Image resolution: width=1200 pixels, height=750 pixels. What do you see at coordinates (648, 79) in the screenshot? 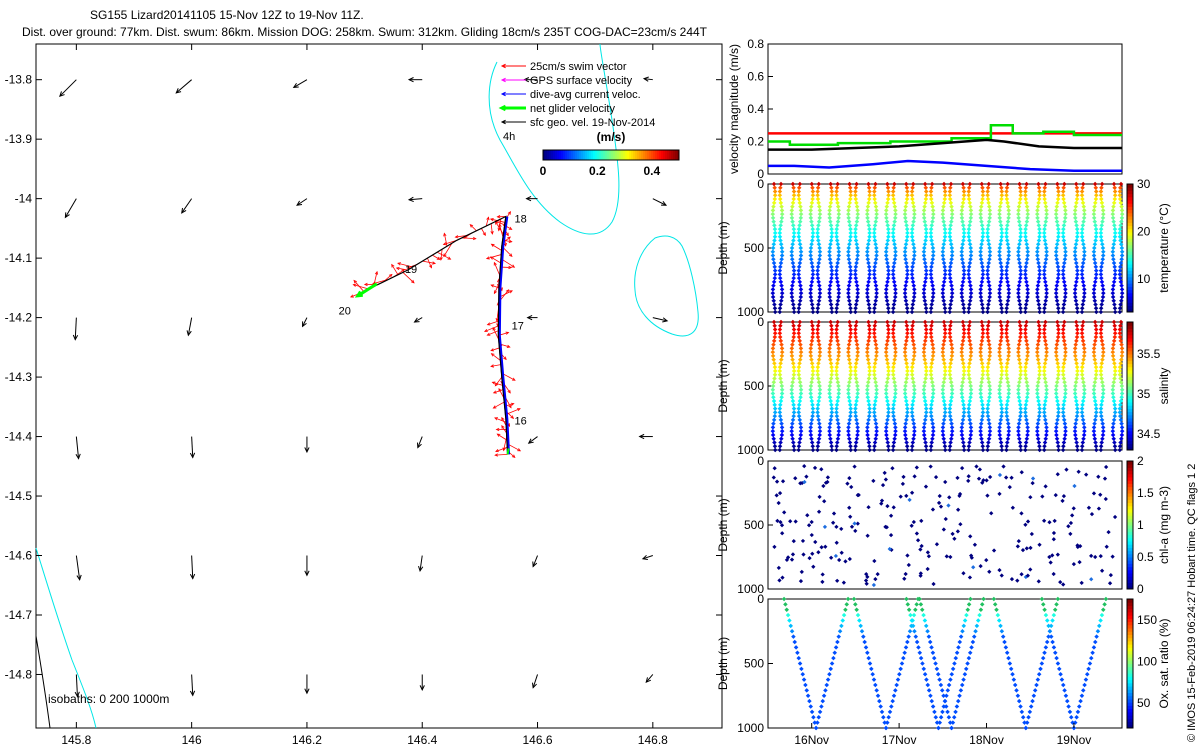
I see `geo-velocity-arrow-shaft` at bounding box center [648, 79].